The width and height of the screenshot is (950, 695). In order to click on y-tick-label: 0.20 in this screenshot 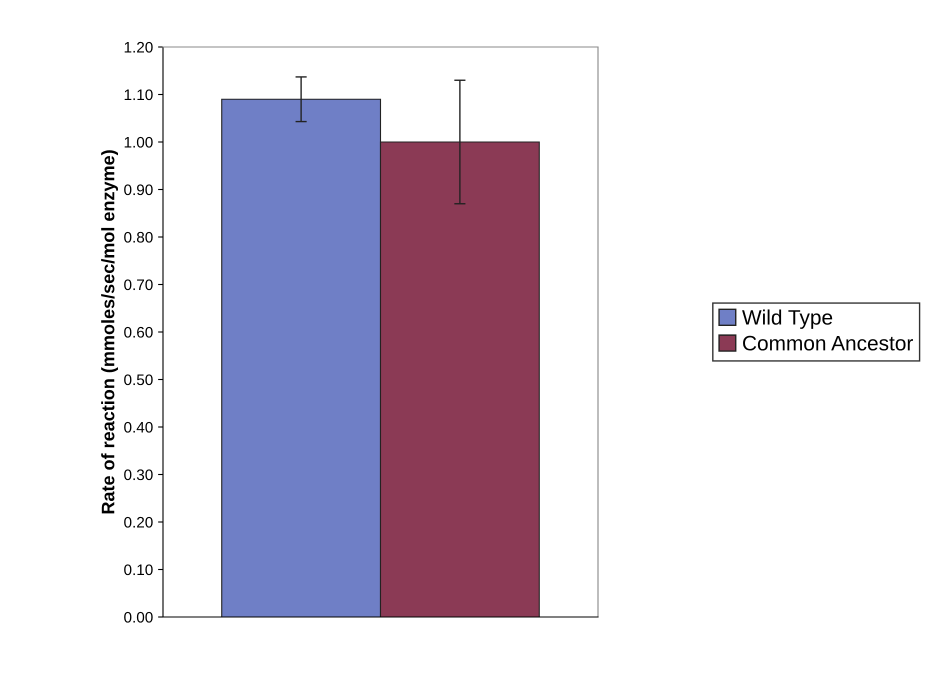, I will do `click(138, 522)`.